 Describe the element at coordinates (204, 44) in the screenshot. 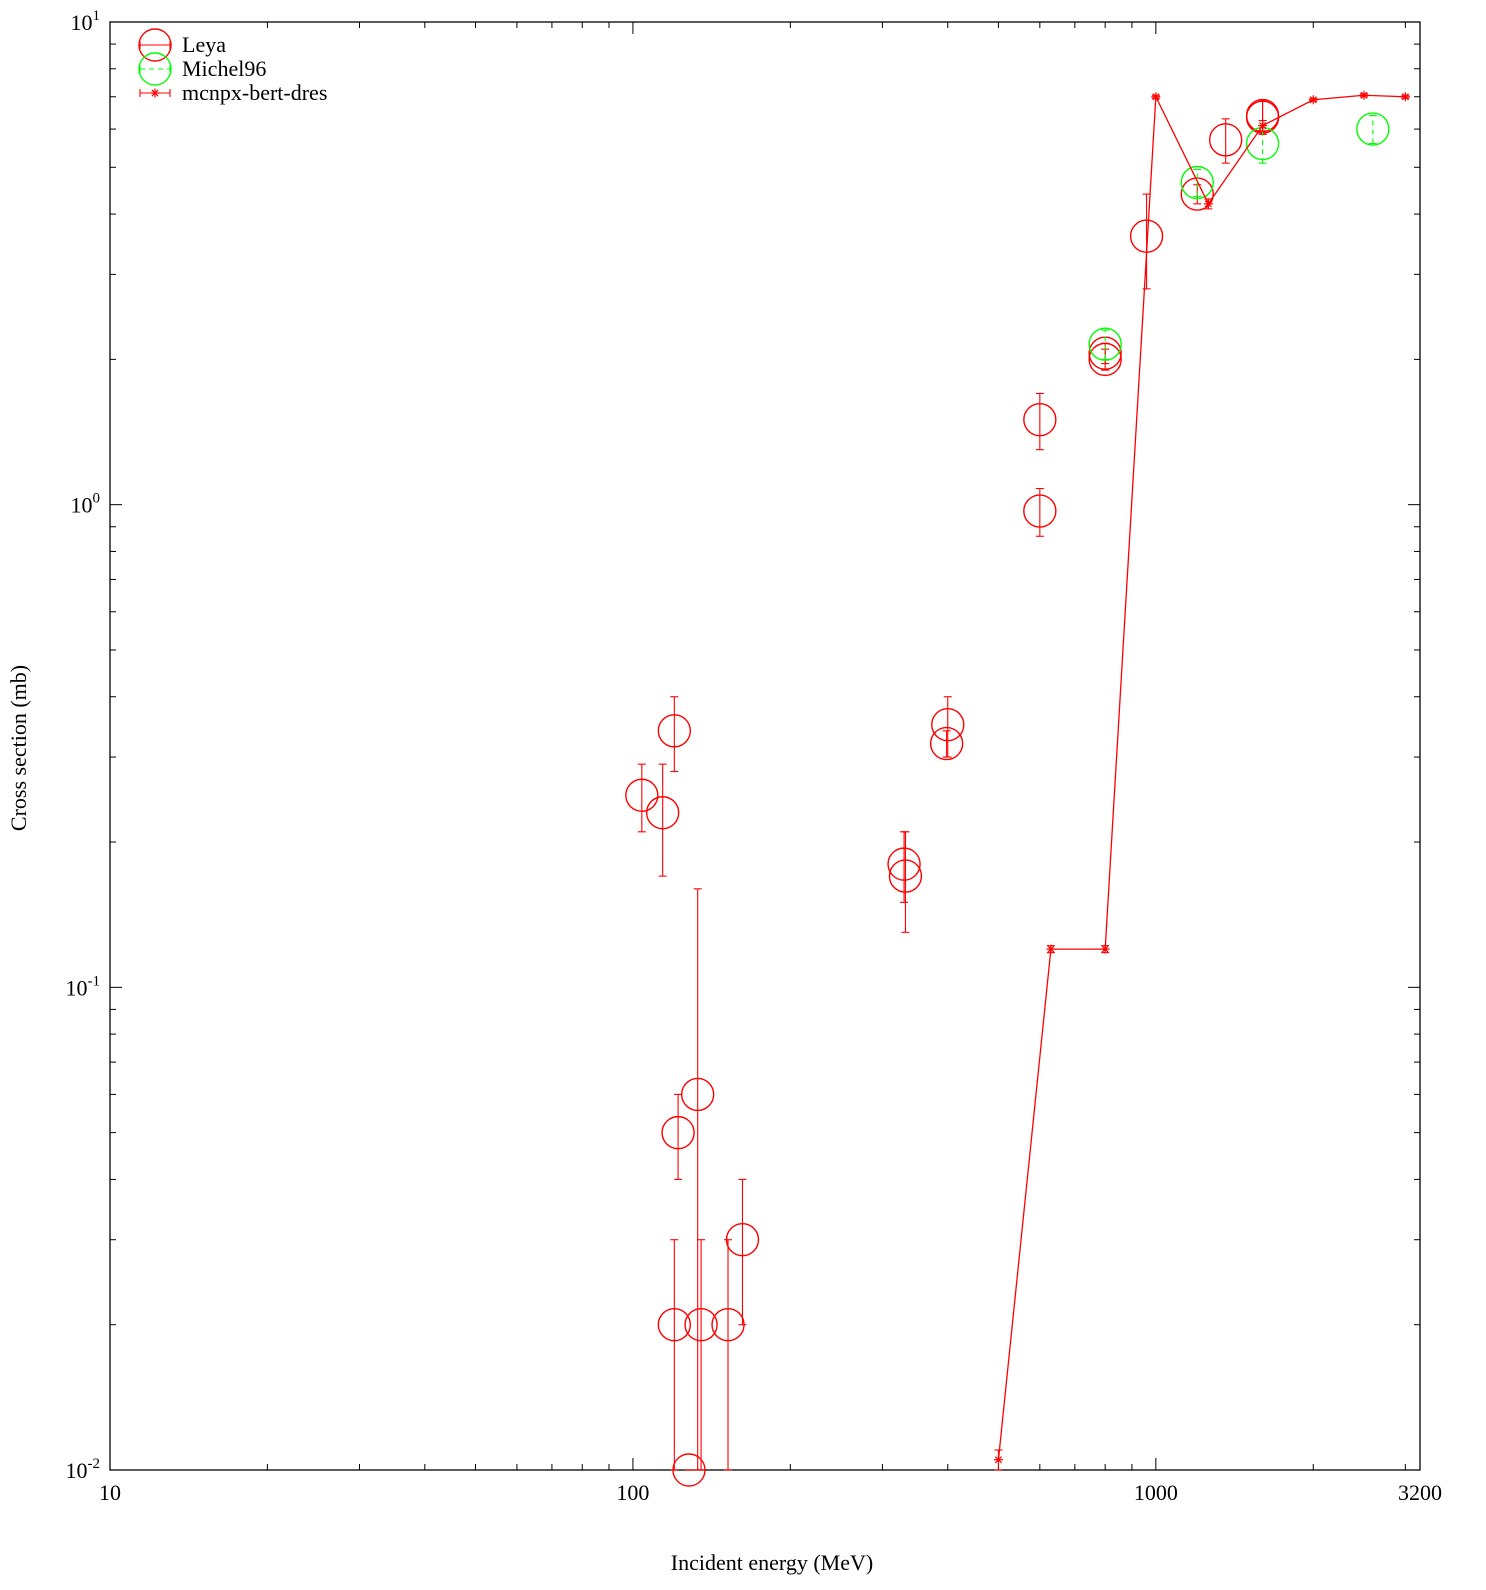

I see `legend-label: Leya` at that location.